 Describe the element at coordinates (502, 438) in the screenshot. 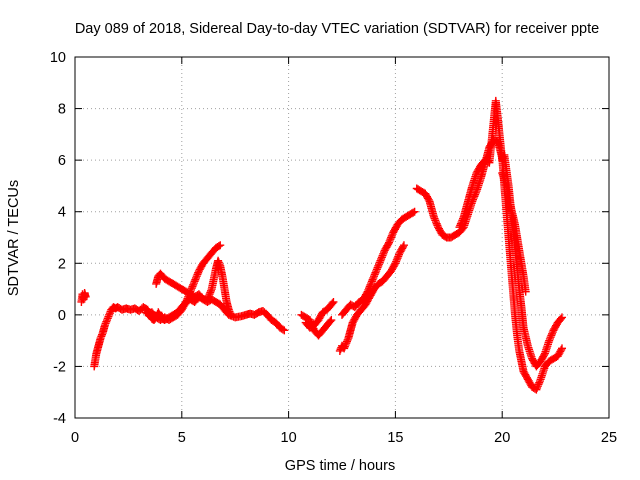

I see `x-tick-label: 20` at that location.